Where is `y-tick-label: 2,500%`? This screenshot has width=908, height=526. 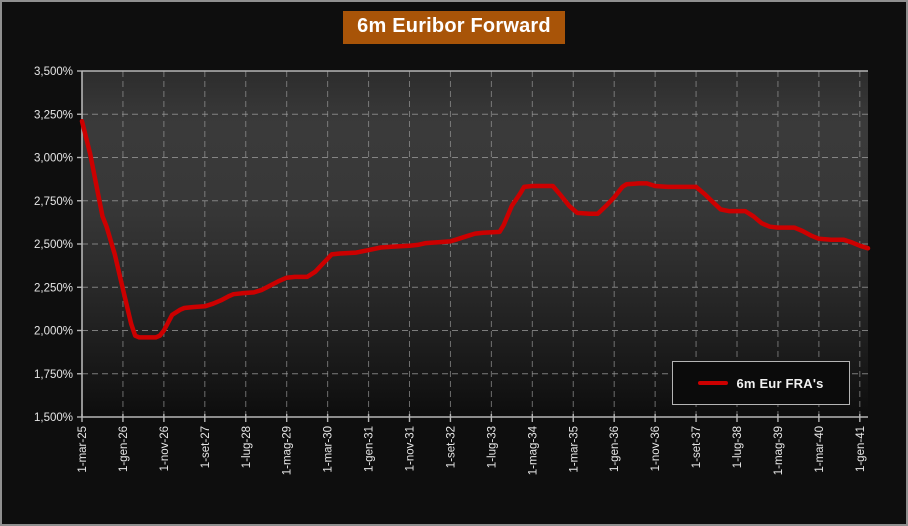
y-tick-label: 2,500% is located at coordinates (53, 245).